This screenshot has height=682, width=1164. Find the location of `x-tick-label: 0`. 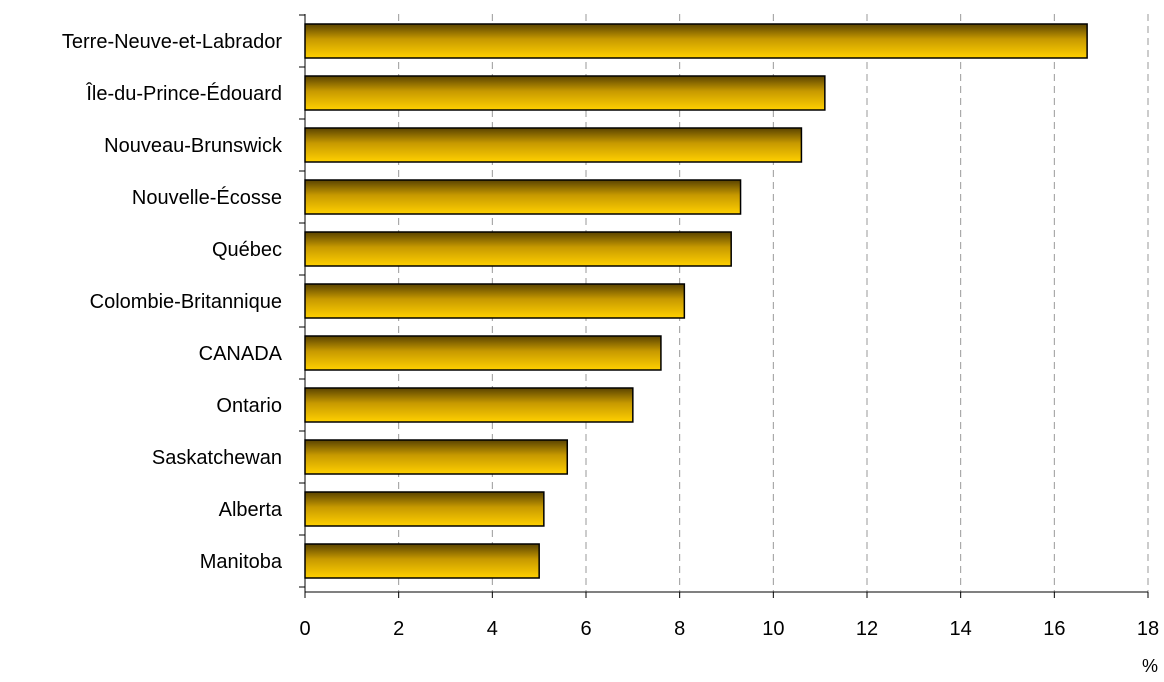

x-tick-label: 0 is located at coordinates (304, 629).